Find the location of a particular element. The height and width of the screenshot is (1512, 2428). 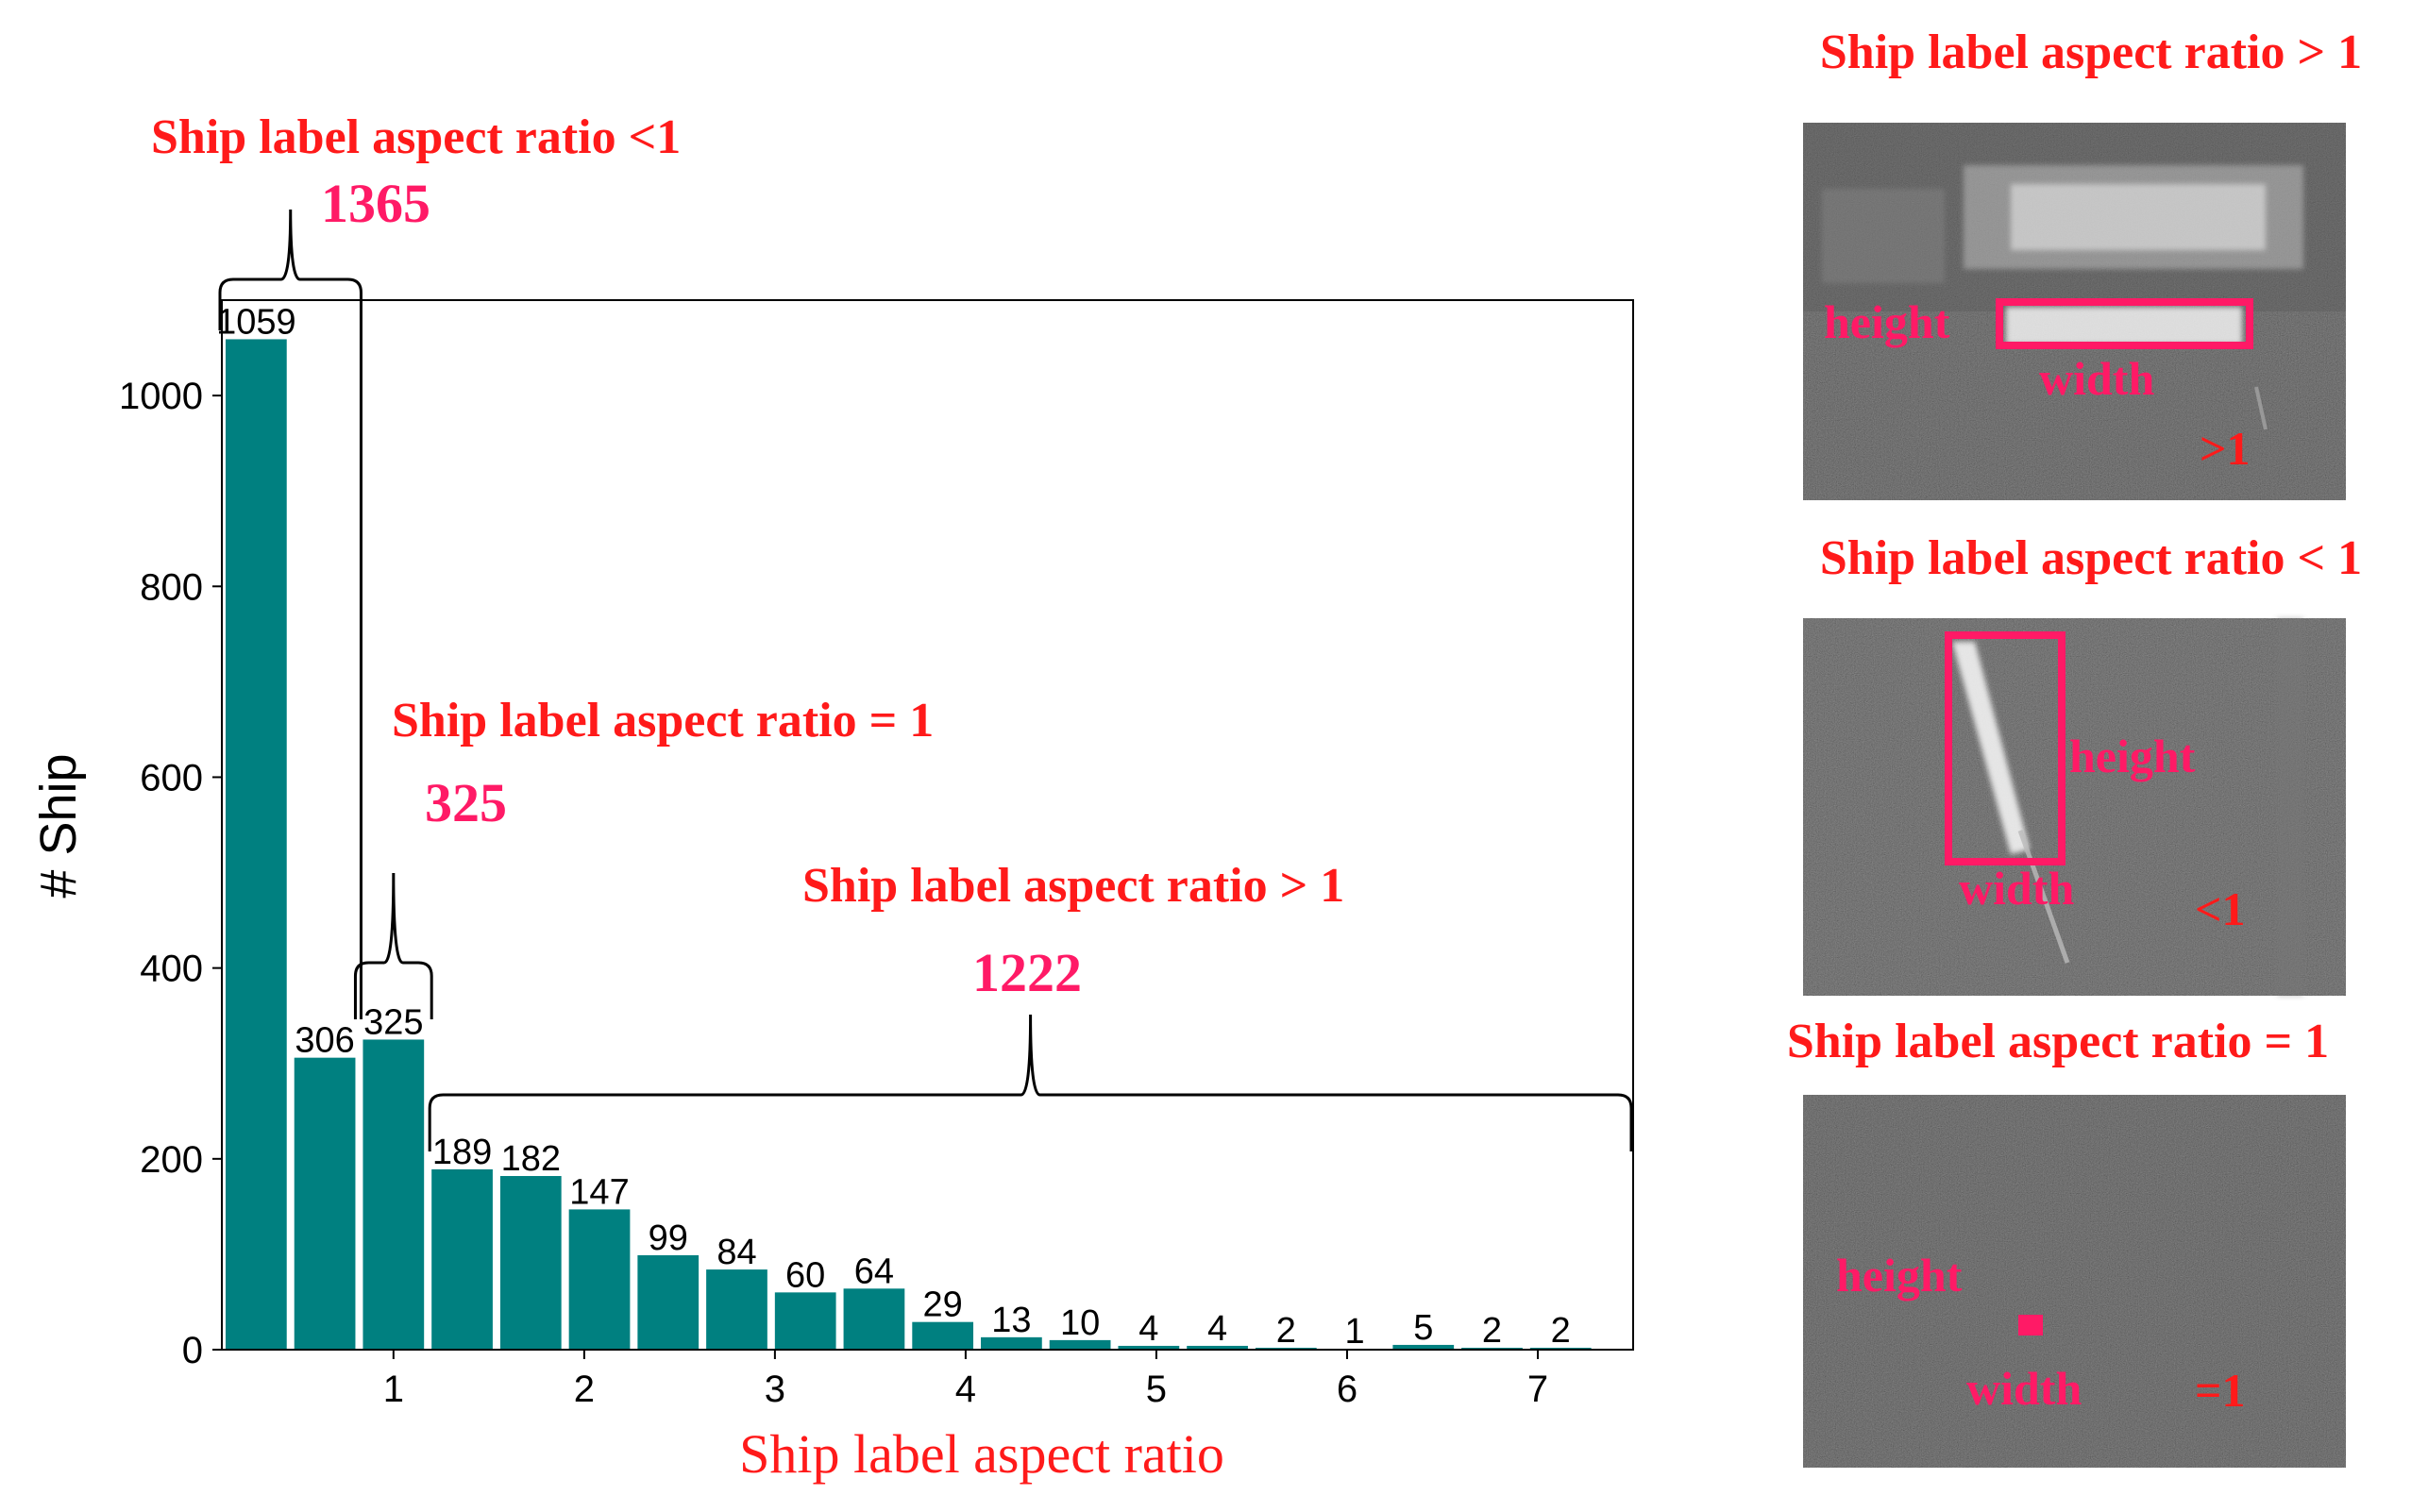

bar-value-label-18: 2 is located at coordinates (1492, 1331).